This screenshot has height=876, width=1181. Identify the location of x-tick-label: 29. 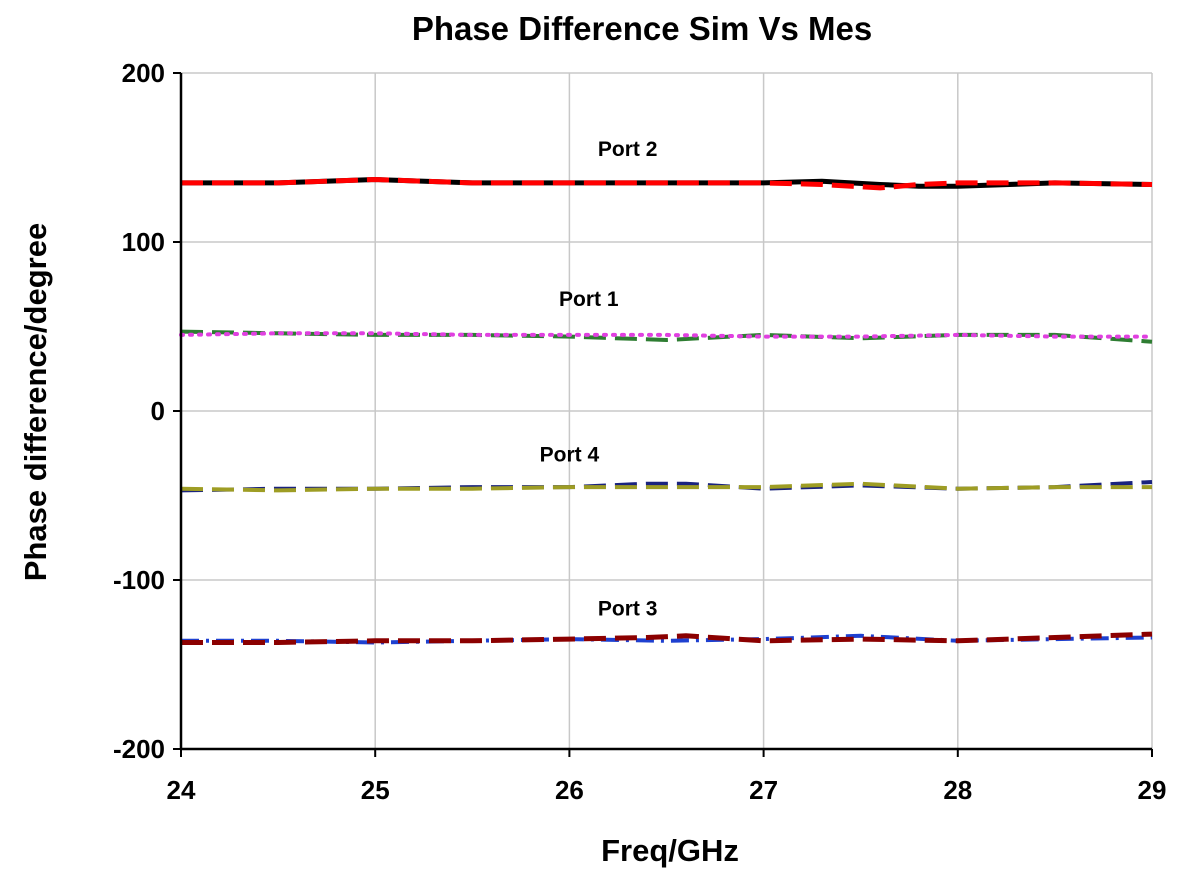
(1152, 790).